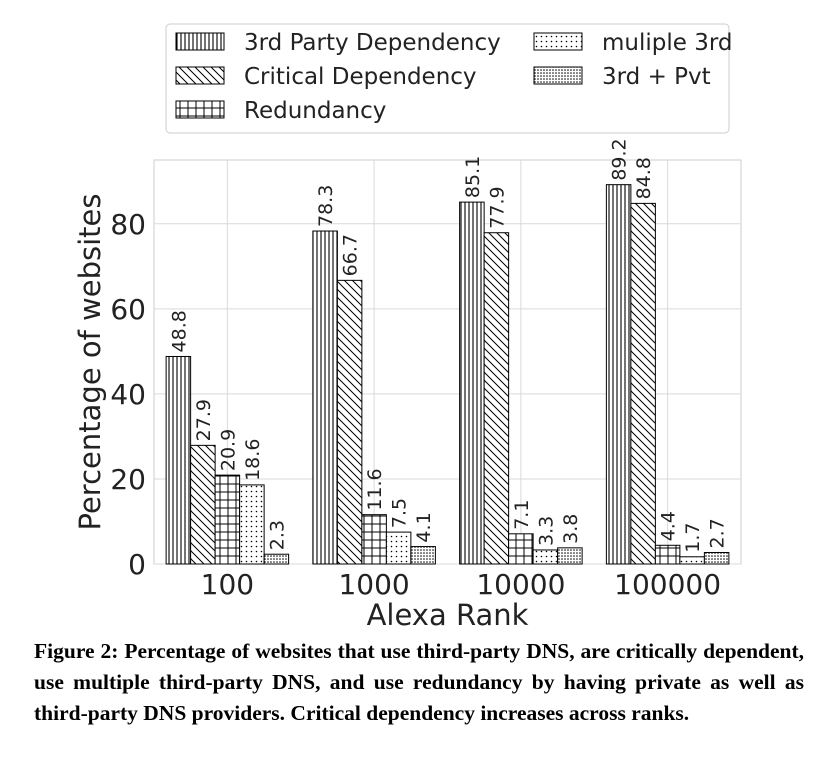  What do you see at coordinates (520, 584) in the screenshot?
I see `x-tick-label: 10000` at bounding box center [520, 584].